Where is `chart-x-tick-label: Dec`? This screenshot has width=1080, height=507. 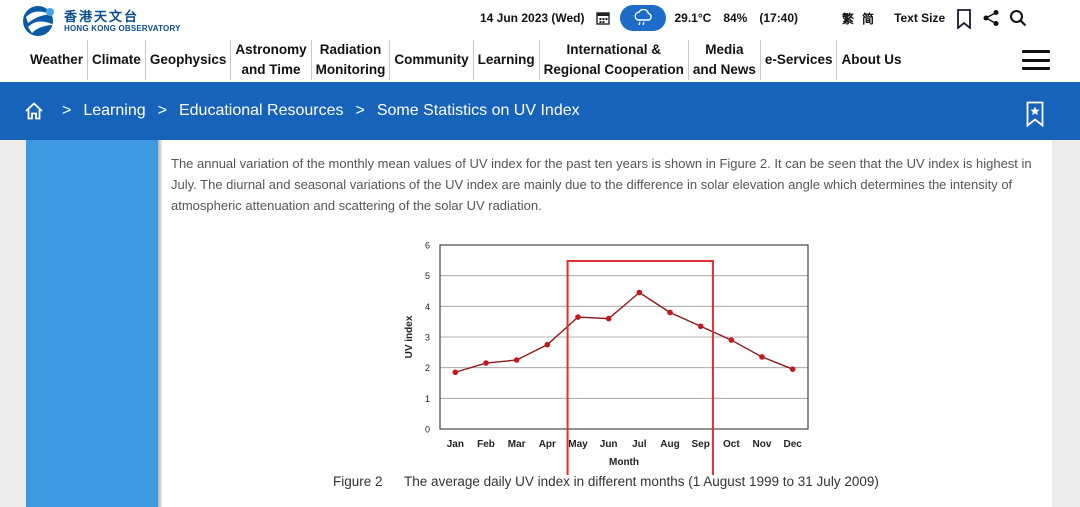
chart-x-tick-label: Dec is located at coordinates (792, 444).